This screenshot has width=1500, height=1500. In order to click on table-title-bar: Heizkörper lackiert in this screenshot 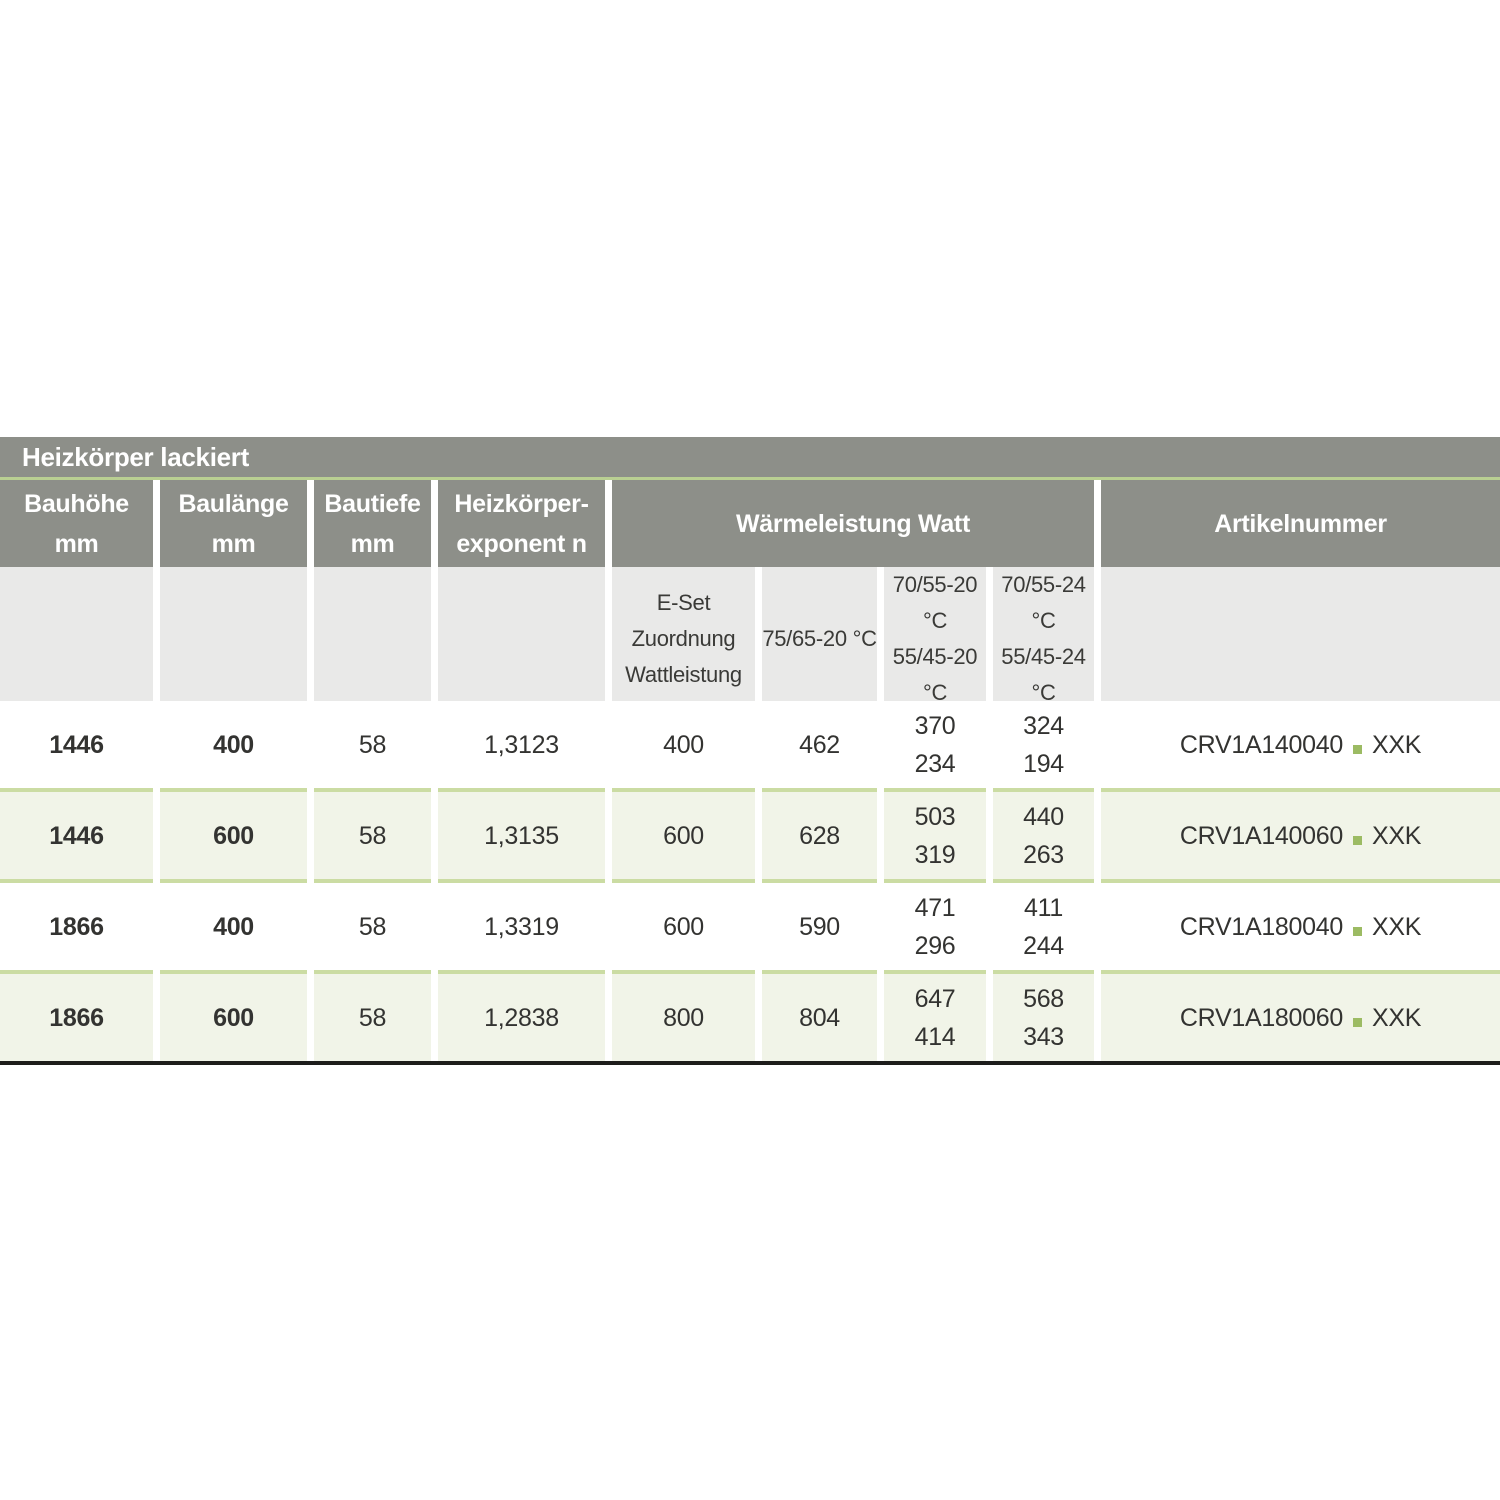, I will do `click(750, 457)`.